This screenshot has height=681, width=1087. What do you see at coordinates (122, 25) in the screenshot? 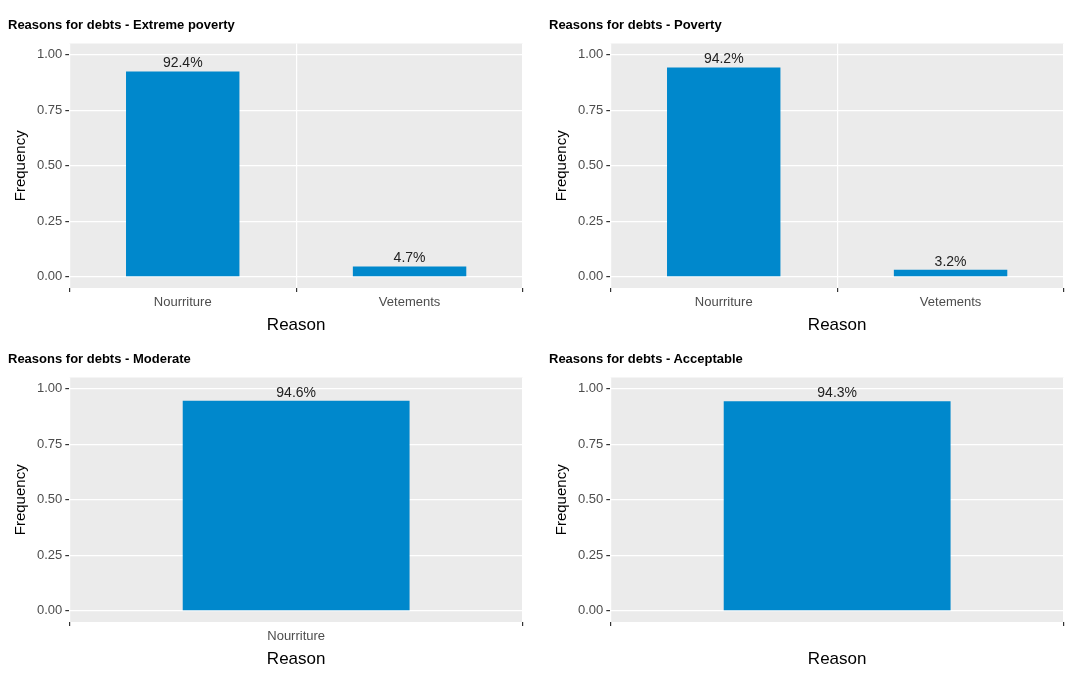
I see `chart-title: Reasons for debts - Extreme poverty` at bounding box center [122, 25].